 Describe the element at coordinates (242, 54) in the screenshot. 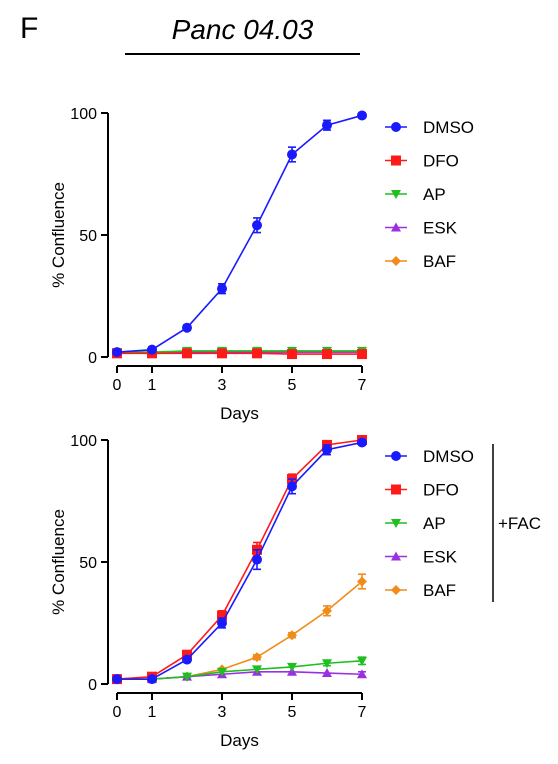

I see `title-underline` at that location.